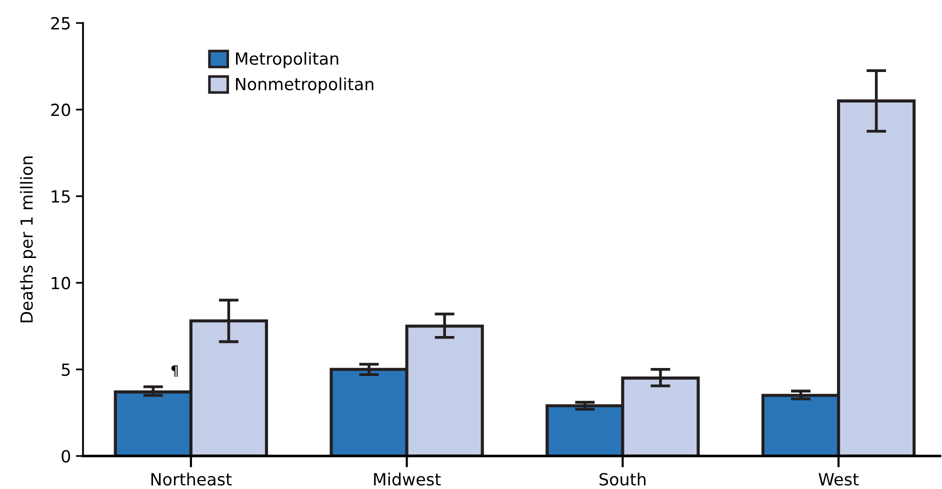 This screenshot has width=942, height=489. What do you see at coordinates (623, 479) in the screenshot?
I see `x-tick-label: South` at bounding box center [623, 479].